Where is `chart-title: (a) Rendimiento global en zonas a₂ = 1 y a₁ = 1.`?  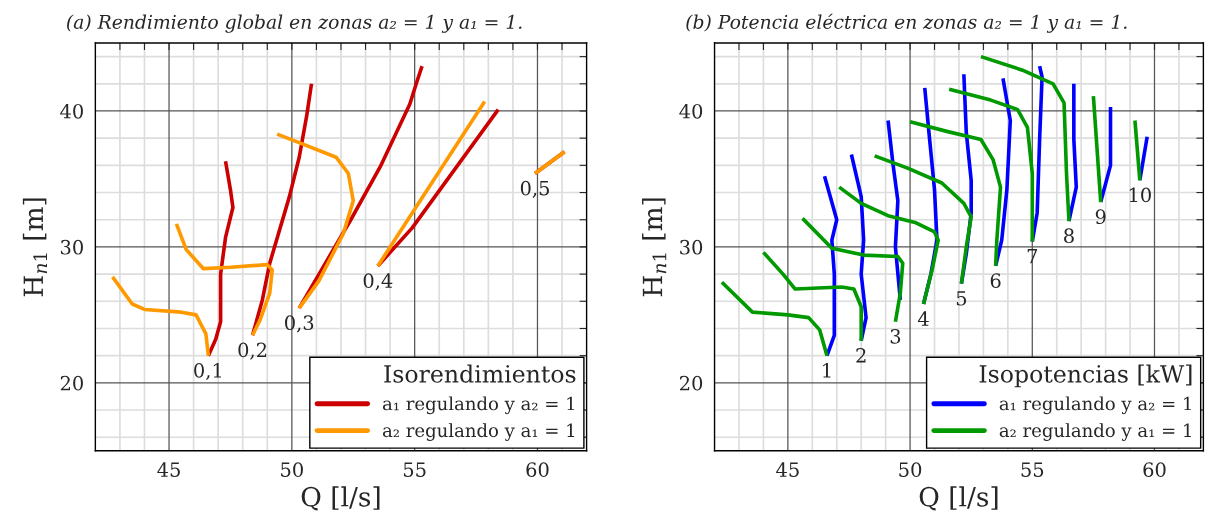 chart-title: (a) Rendimiento global en zonas a₂ = 1 y a₁ = 1. is located at coordinates (294, 23).